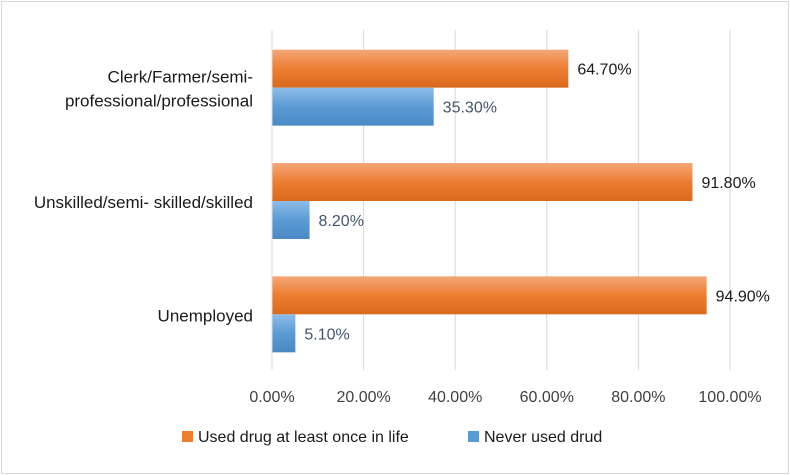 This screenshot has height=475, width=790. Describe the element at coordinates (543, 437) in the screenshot. I see `legend-label-never-used: Never used drud` at that location.